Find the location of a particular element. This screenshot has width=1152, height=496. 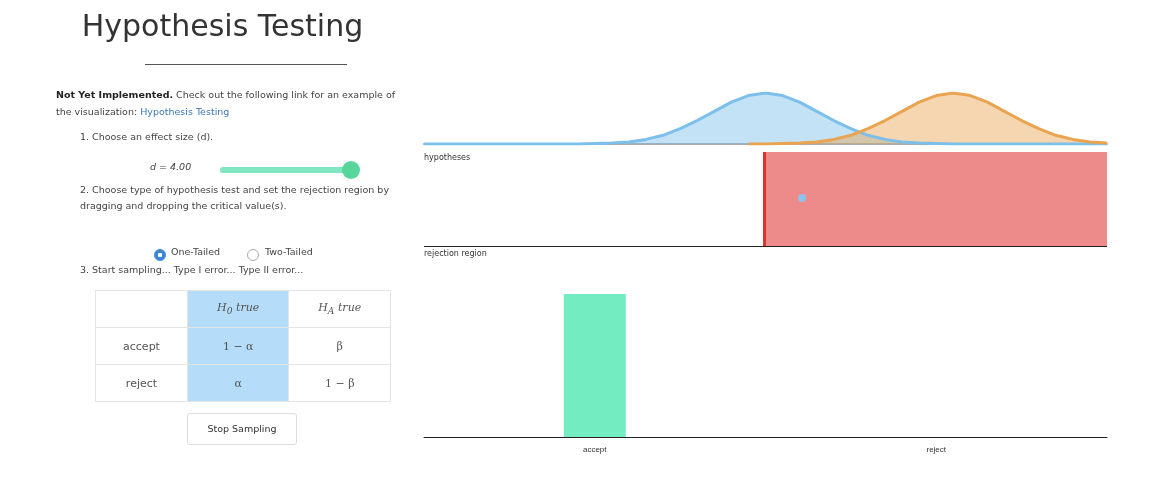

text: Not Yet Implemented. is located at coordinates (115, 94).